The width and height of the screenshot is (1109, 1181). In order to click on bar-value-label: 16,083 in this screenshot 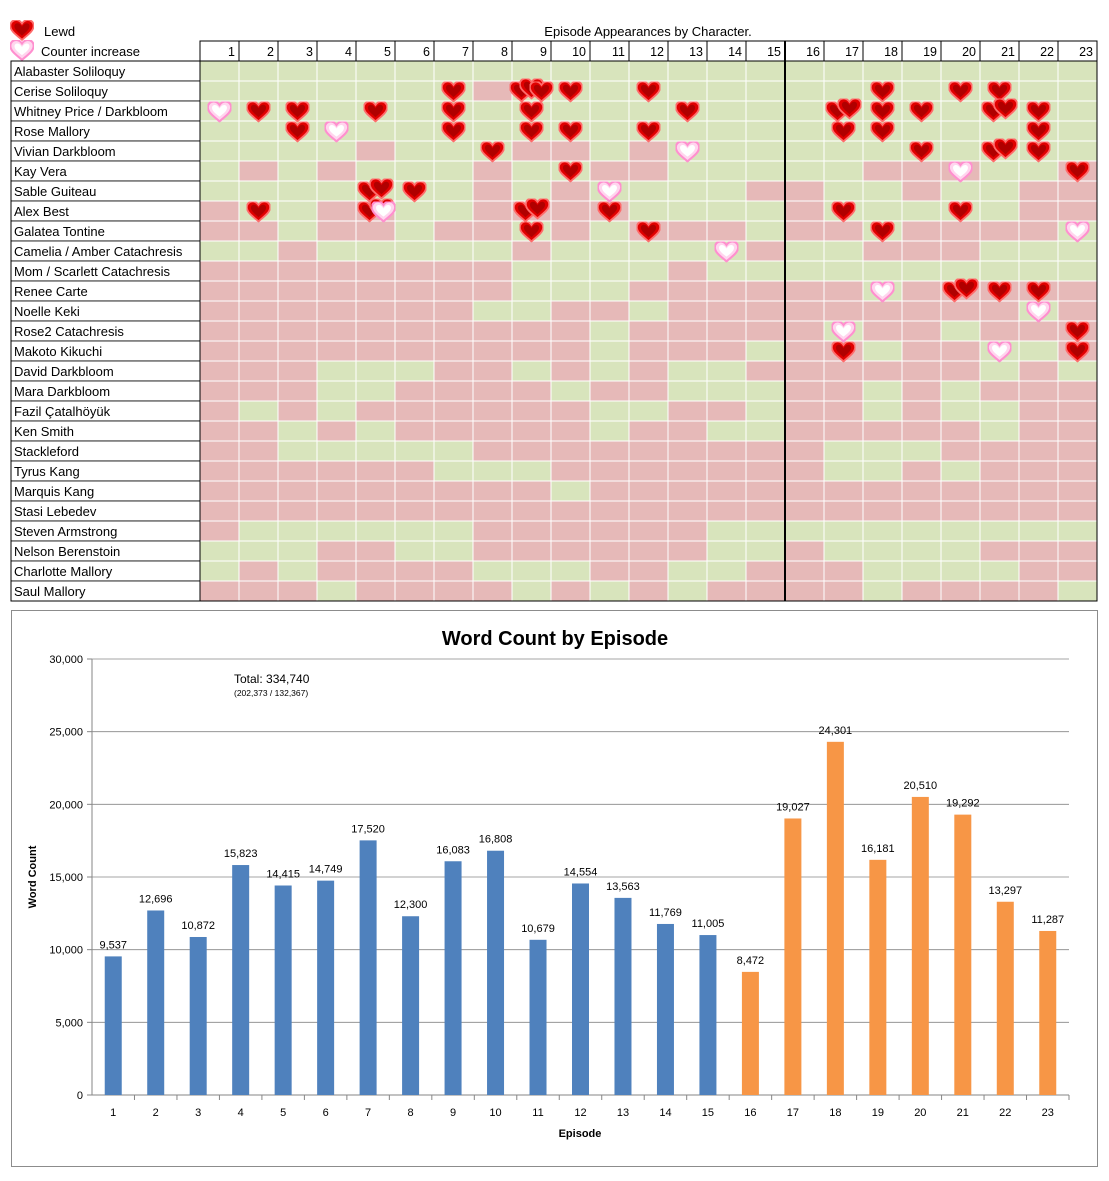, I will do `click(453, 850)`.